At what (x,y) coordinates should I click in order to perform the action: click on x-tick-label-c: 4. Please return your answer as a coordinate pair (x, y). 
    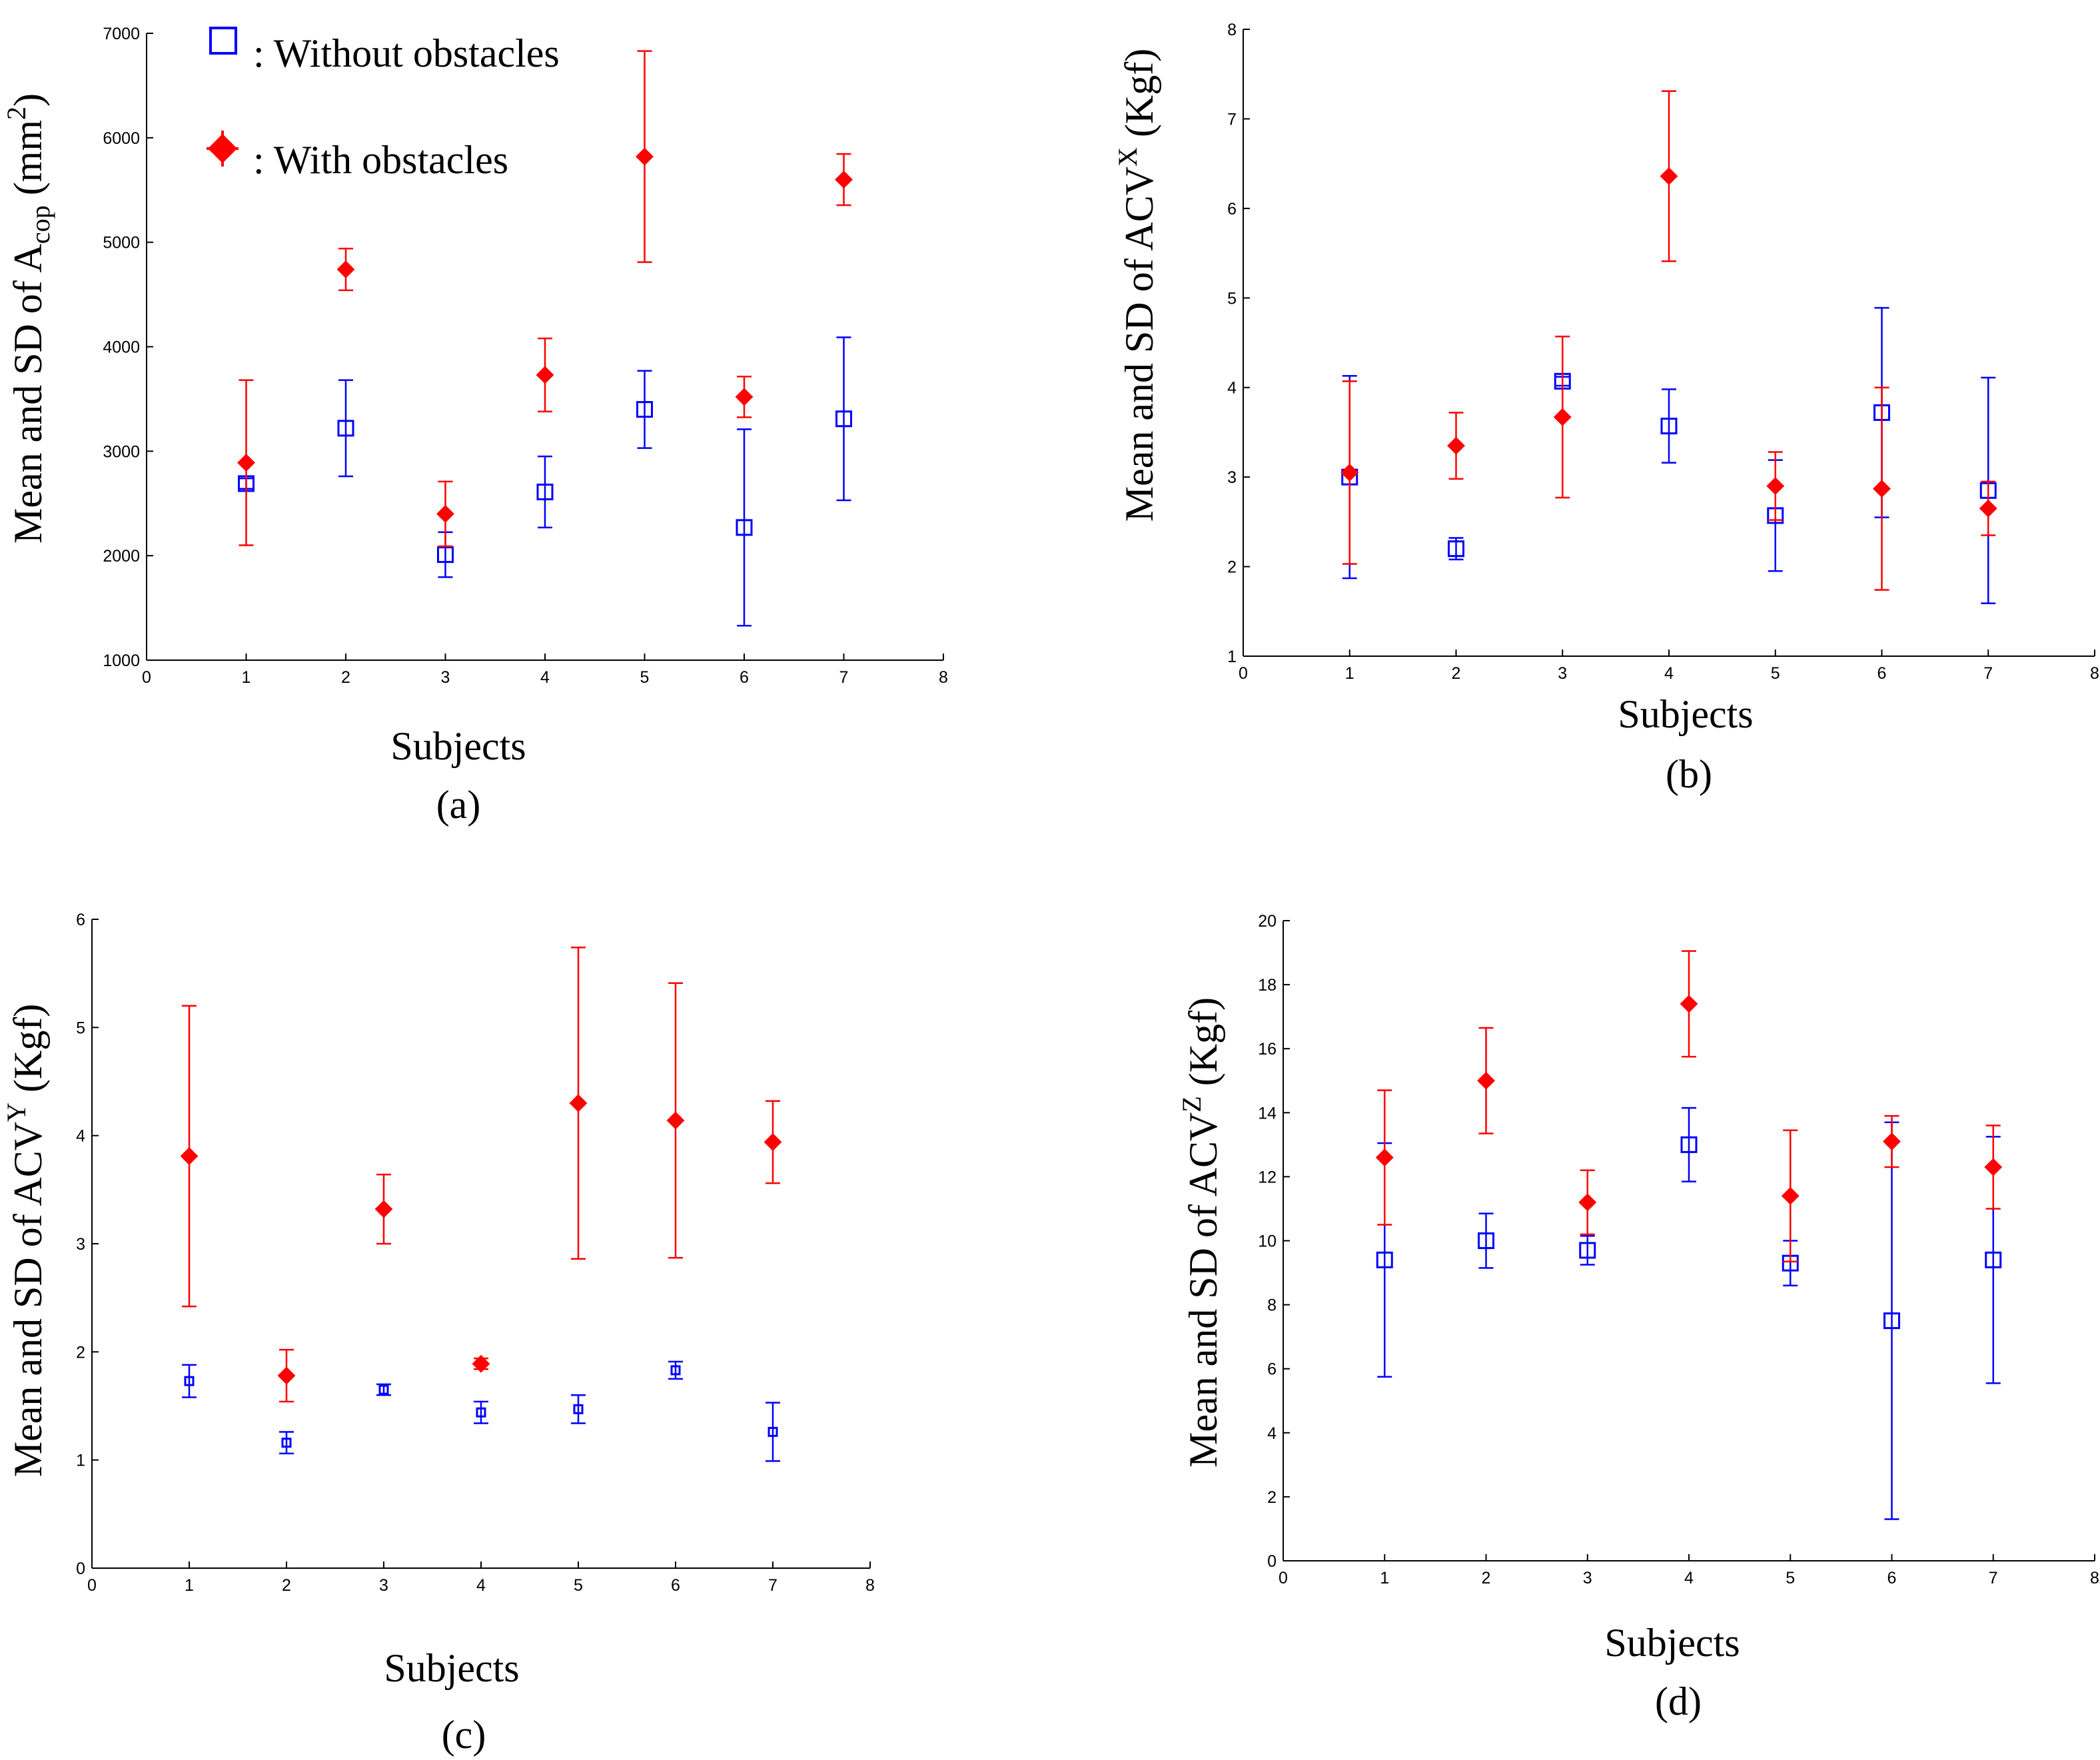
    Looking at the image, I should click on (481, 1586).